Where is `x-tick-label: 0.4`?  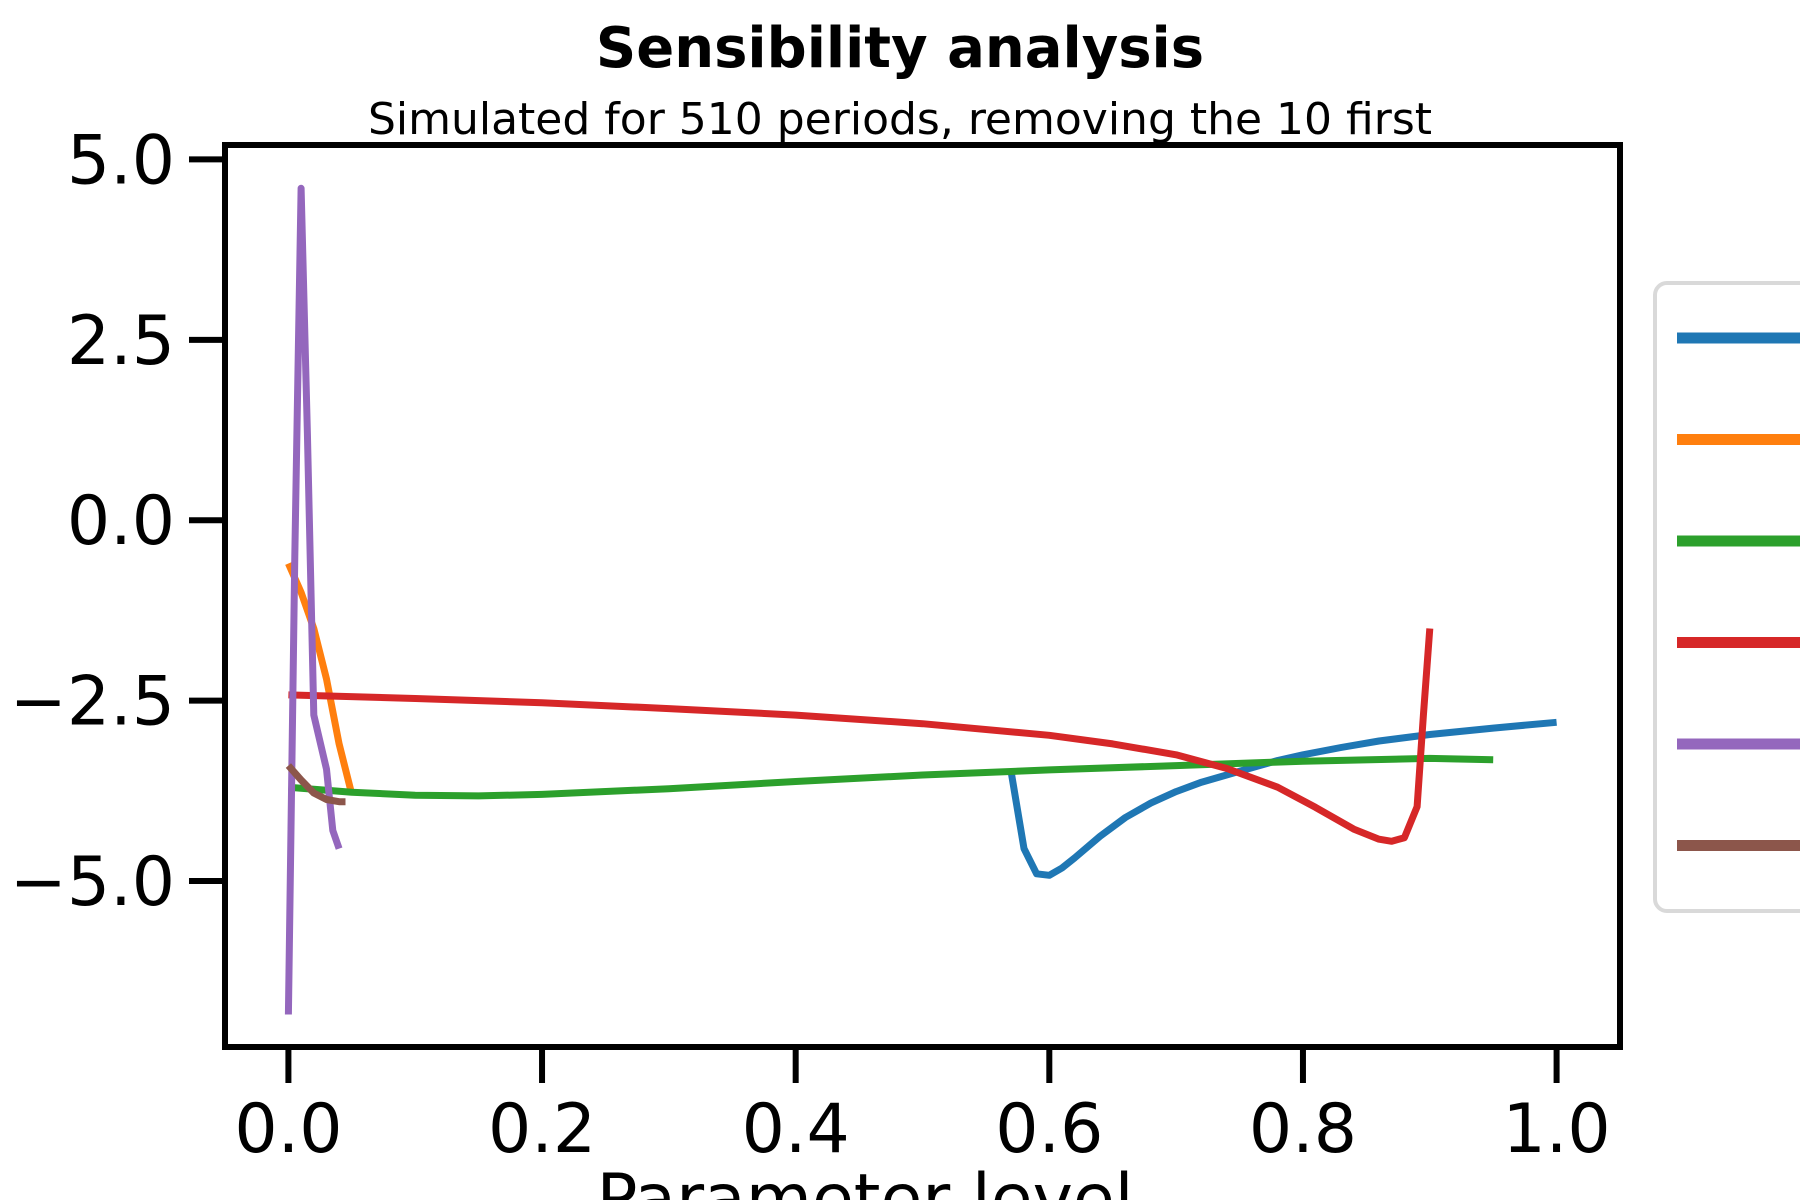 x-tick-label: 0.4 is located at coordinates (796, 1129).